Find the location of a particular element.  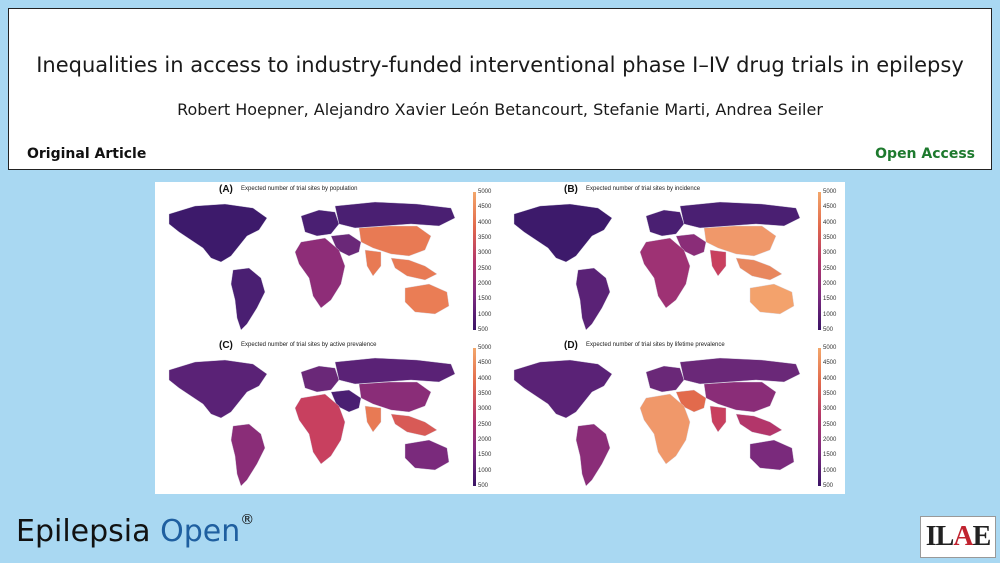

ilae-logo: ILAE is located at coordinates (958, 537).